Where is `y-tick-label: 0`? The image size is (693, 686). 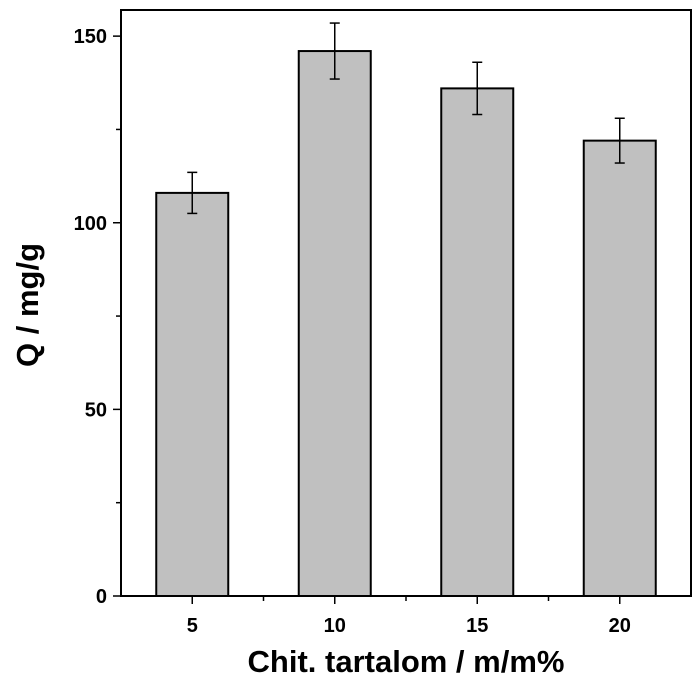
y-tick-label: 0 is located at coordinates (101, 597).